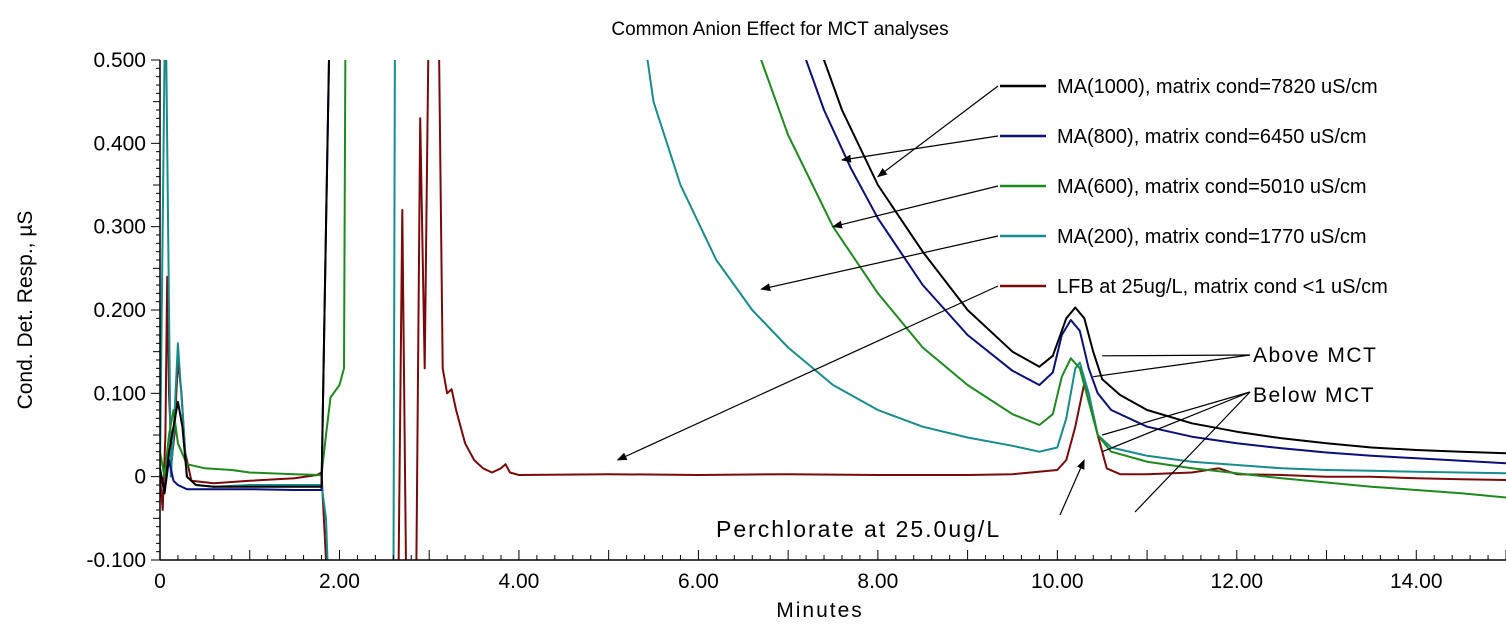  Describe the element at coordinates (119, 393) in the screenshot. I see `y-tick-label: 0.100` at that location.